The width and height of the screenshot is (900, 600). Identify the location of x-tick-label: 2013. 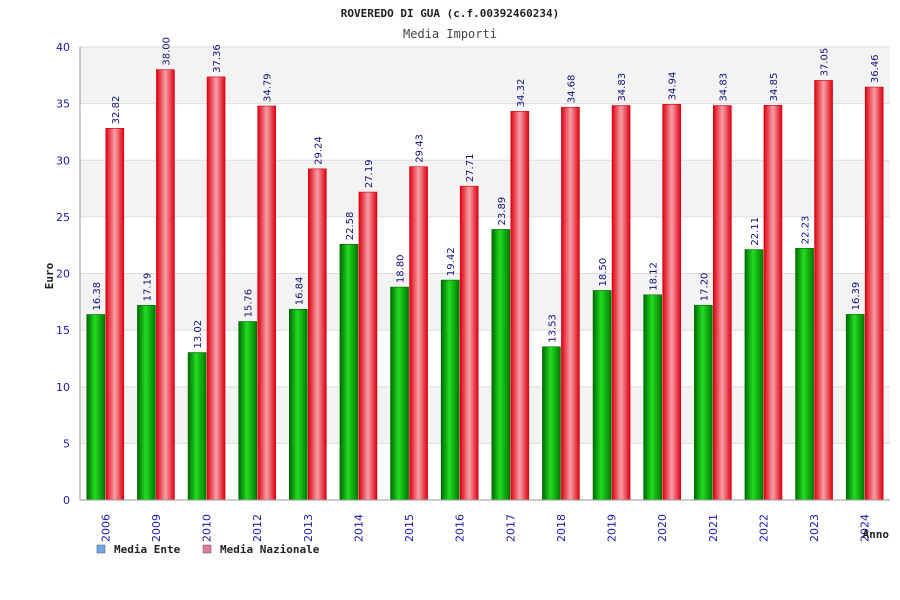
(308, 528).